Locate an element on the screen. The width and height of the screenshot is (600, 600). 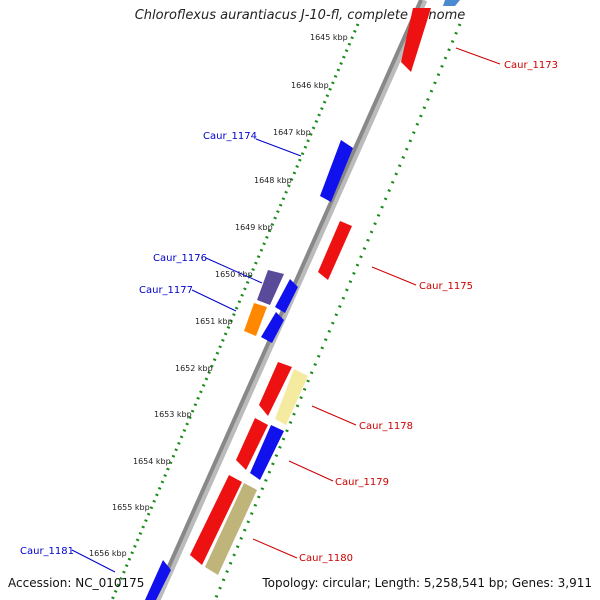
gene-label-caur-1174: Caur_1174 is located at coordinates (230, 136).